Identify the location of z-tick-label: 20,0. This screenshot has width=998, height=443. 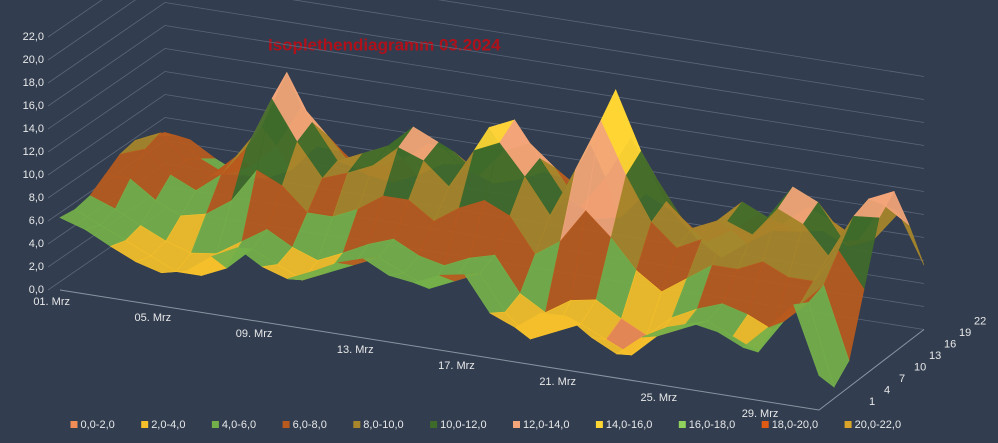
(33, 60).